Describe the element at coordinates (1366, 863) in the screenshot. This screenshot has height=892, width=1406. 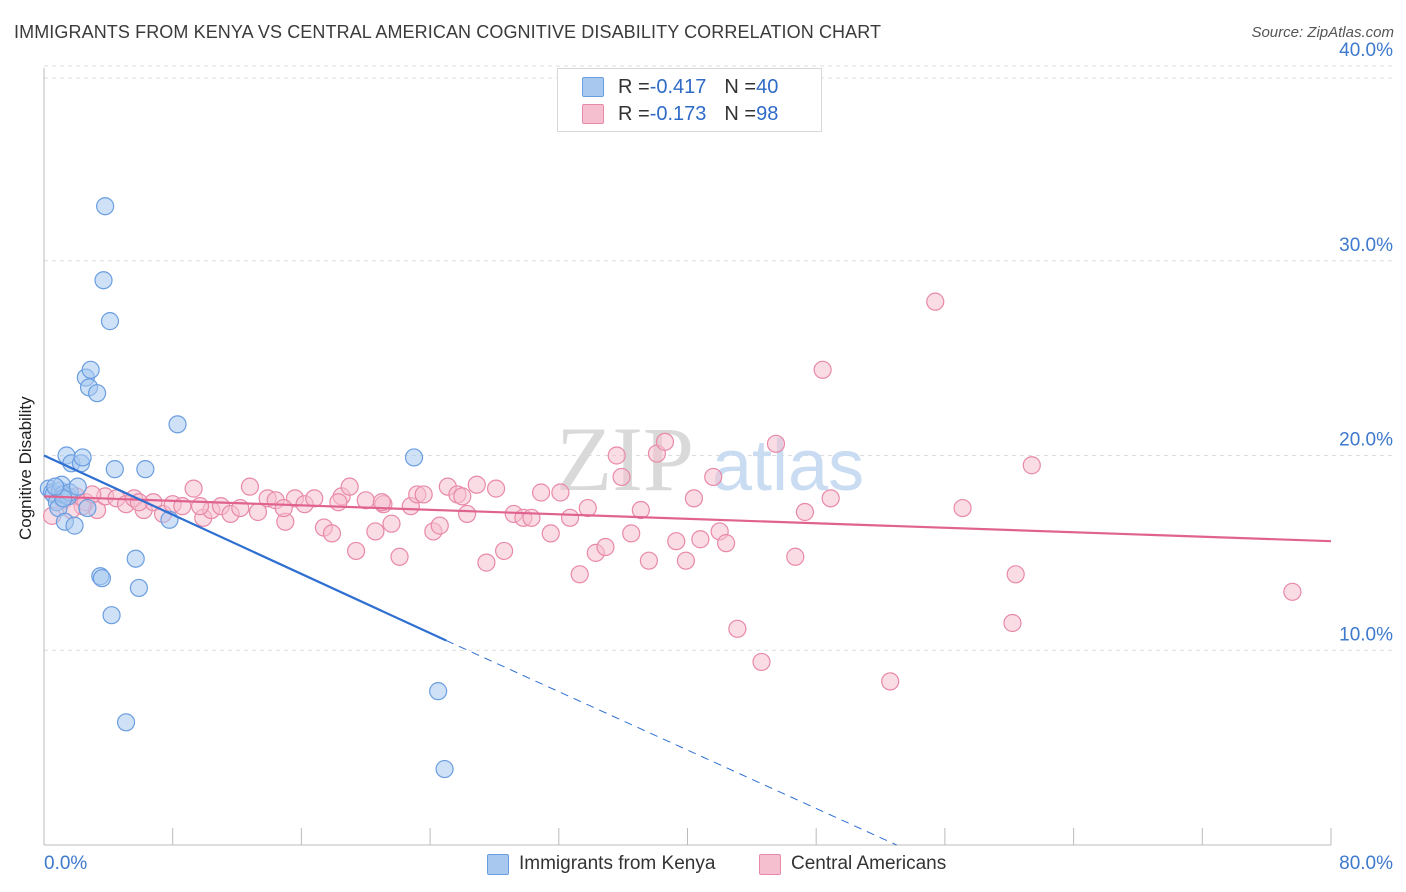
I see `x-tick-label: 80.0%` at that location.